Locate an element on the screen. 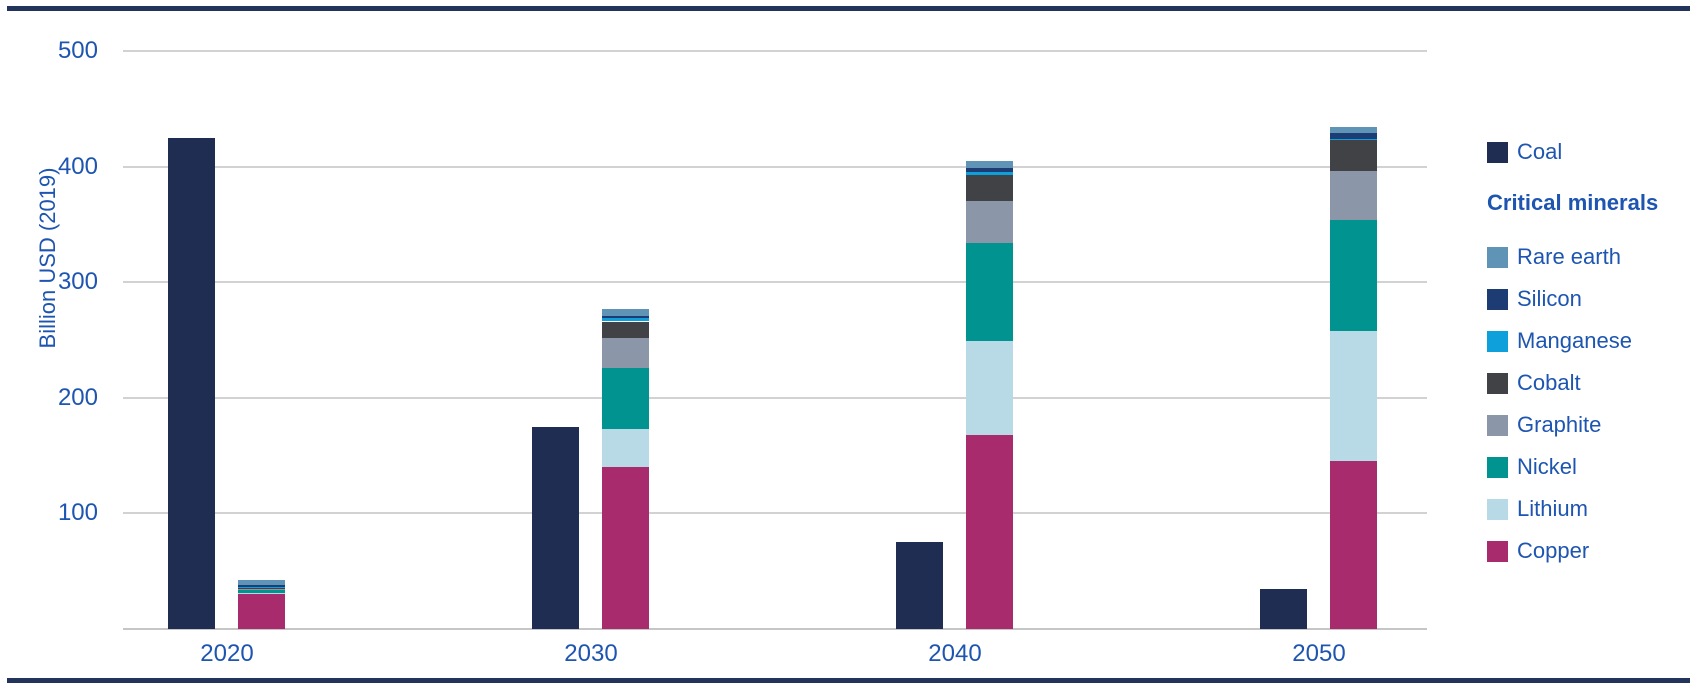 This screenshot has width=1697, height=695. bar-rare-earth-2020 is located at coordinates (261, 583).